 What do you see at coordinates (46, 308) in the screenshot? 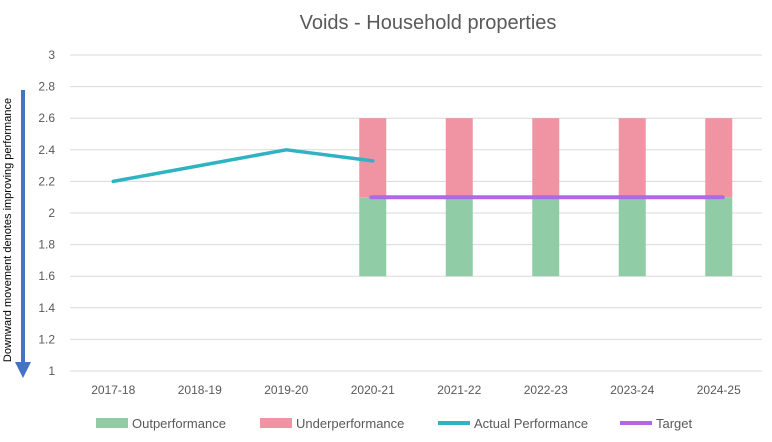
I see `y-tick-label: 1.4` at bounding box center [46, 308].